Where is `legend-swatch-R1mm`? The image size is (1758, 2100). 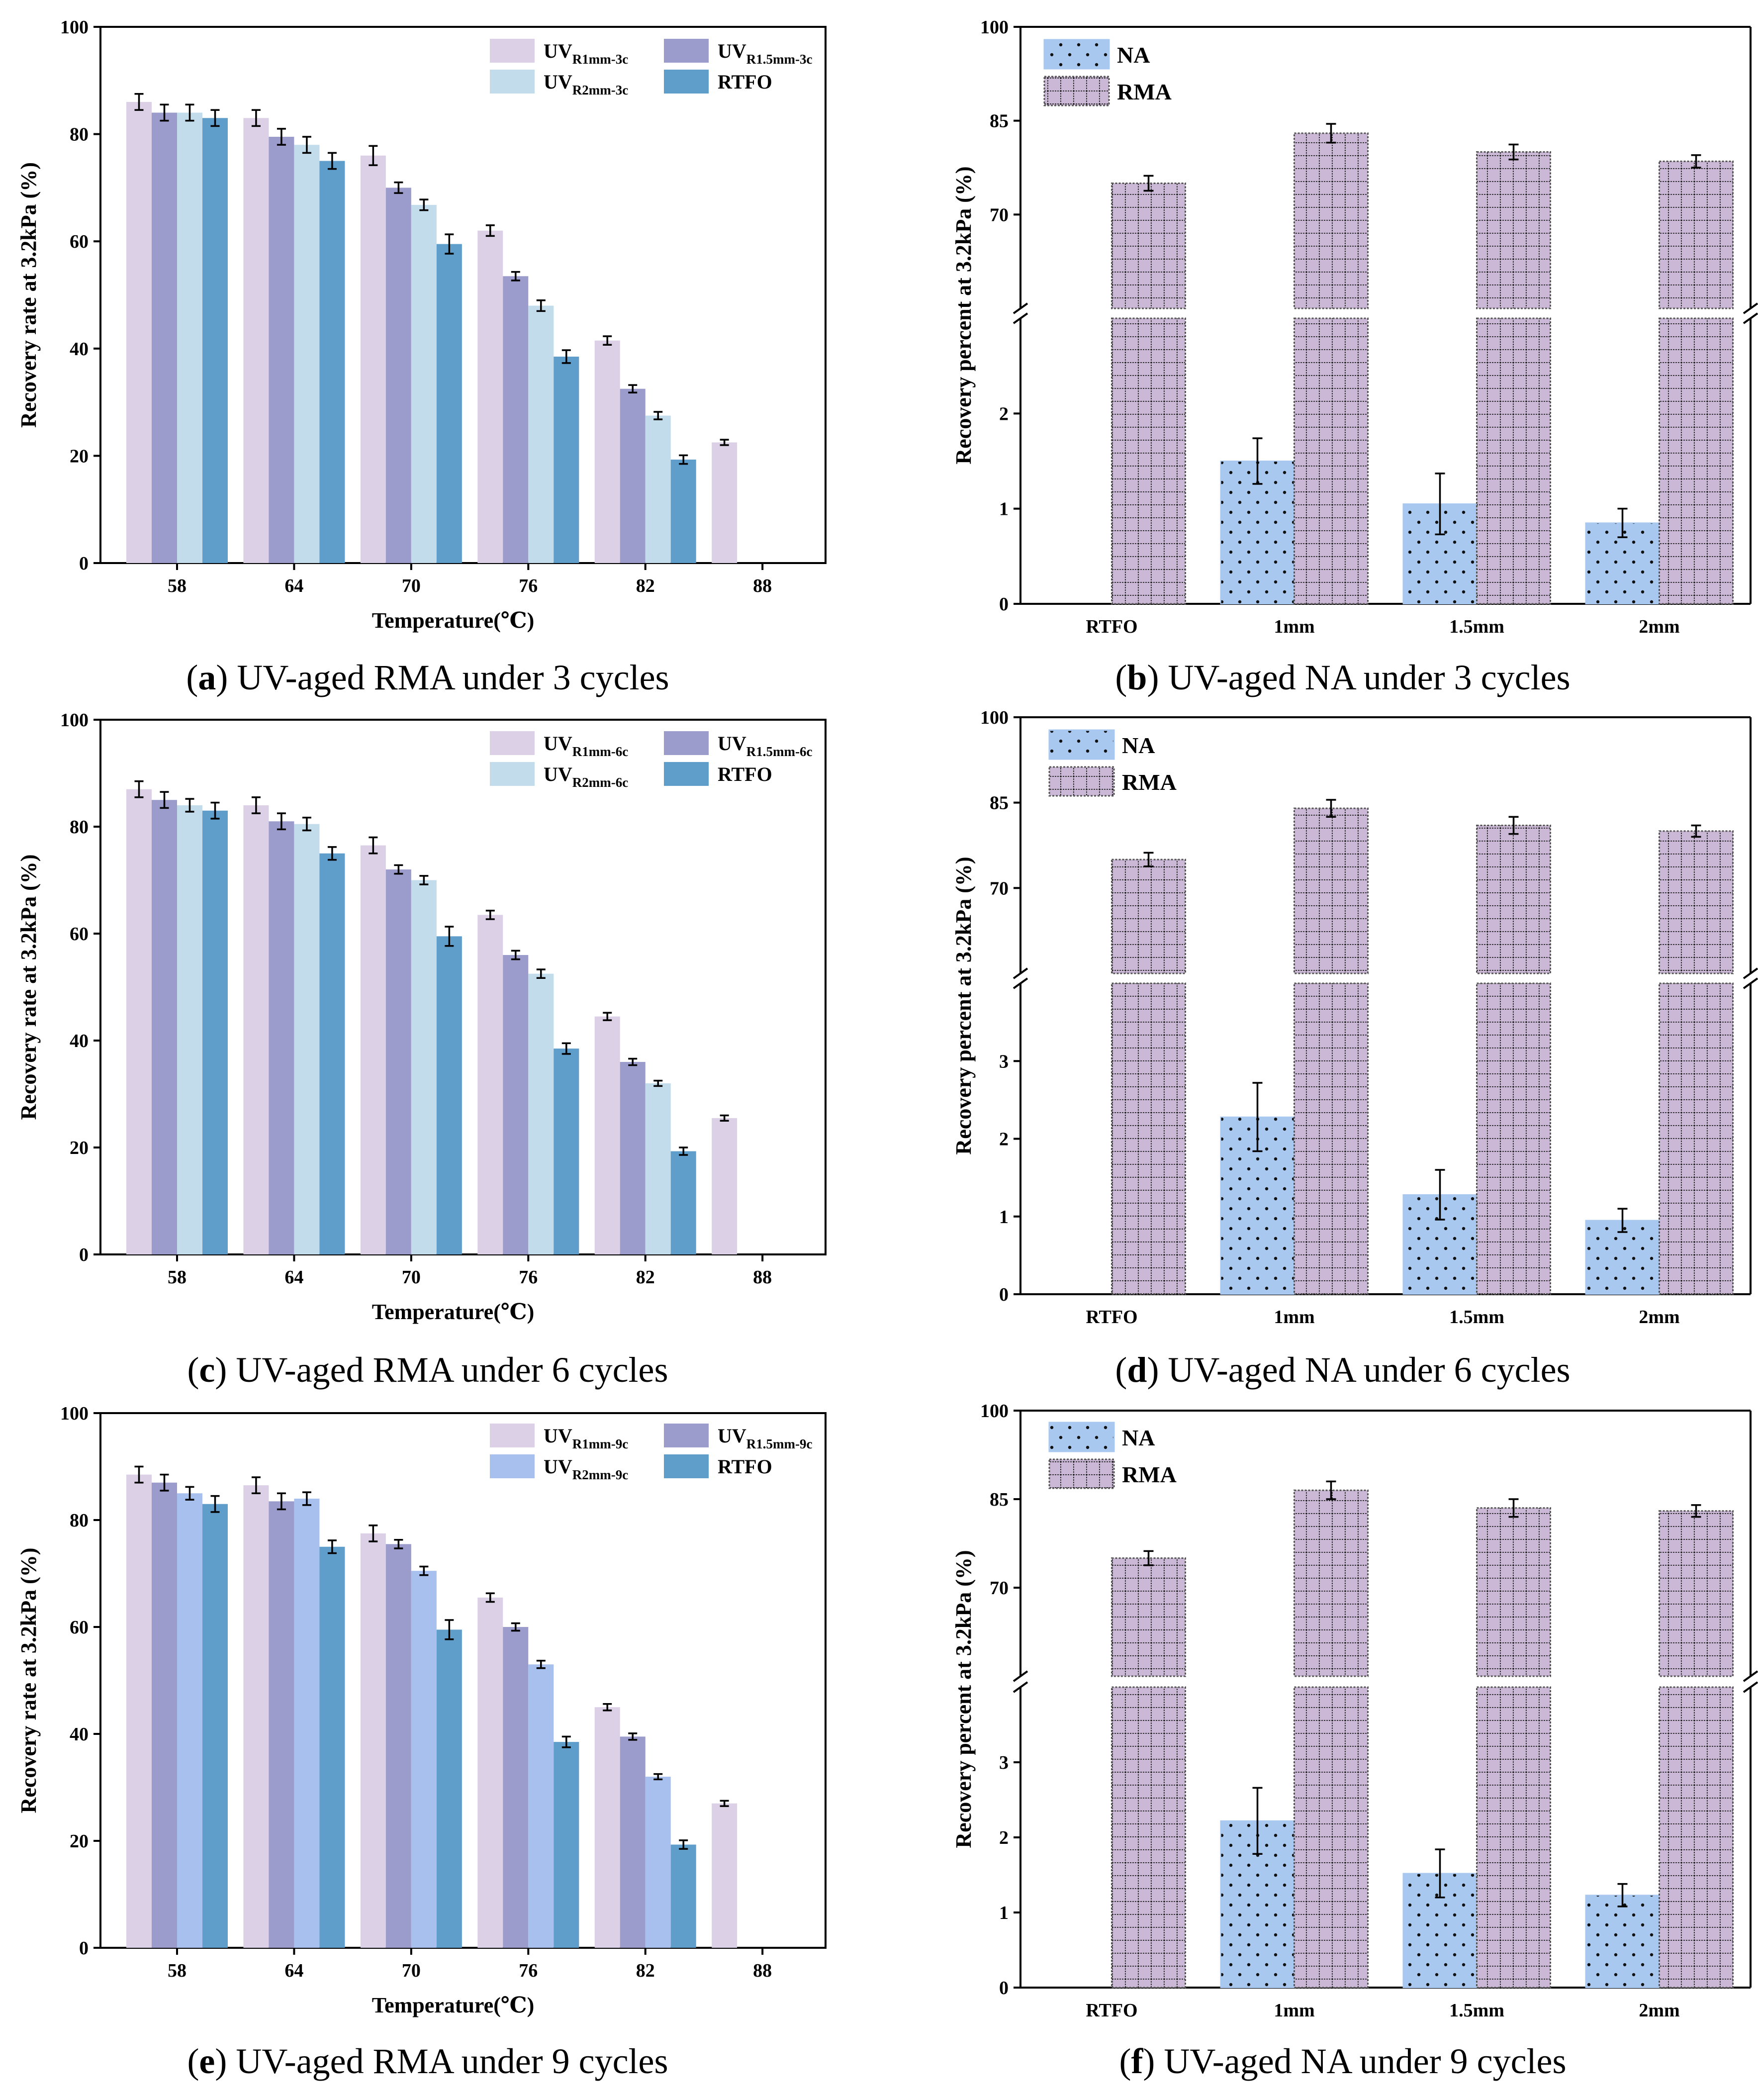
legend-swatch-R1mm is located at coordinates (512, 1435).